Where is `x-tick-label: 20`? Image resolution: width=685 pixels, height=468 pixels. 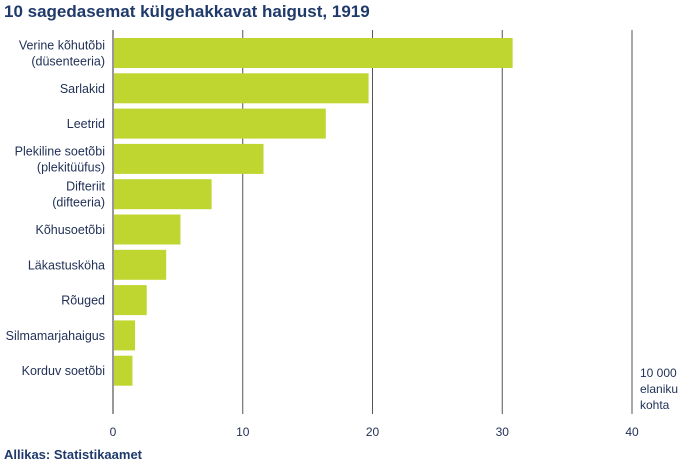 x-tick-label: 20 is located at coordinates (373, 432).